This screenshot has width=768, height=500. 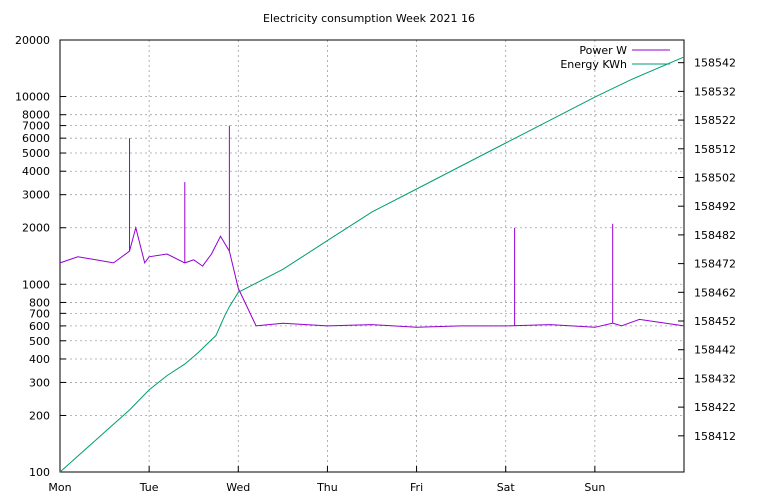 What do you see at coordinates (715, 177) in the screenshot?
I see `y-right-tick-label: 158502` at bounding box center [715, 177].